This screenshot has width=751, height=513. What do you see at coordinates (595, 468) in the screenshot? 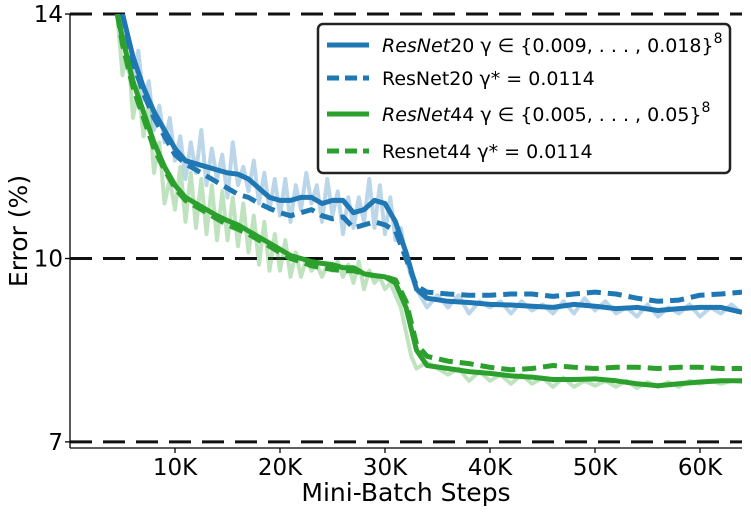
I see `x-tick-label: 50K` at bounding box center [595, 468].